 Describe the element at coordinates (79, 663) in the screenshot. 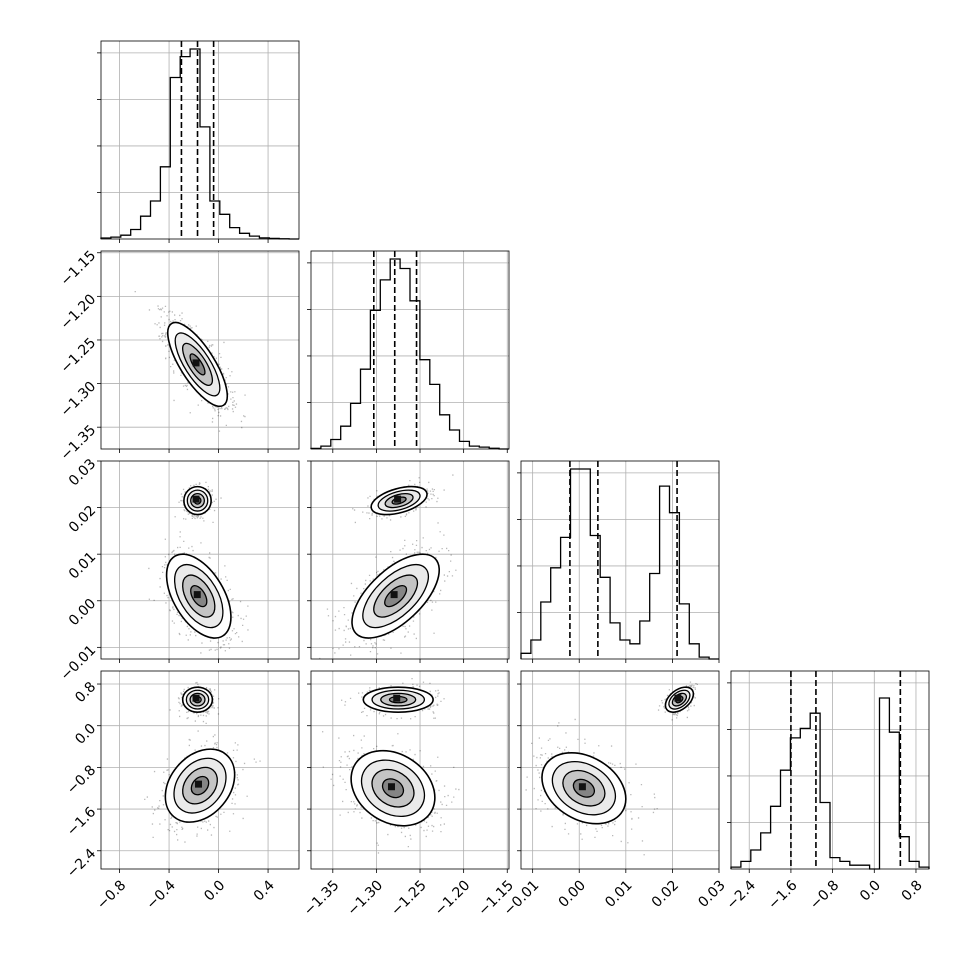

I see `y-tick-label: −0.01` at that location.